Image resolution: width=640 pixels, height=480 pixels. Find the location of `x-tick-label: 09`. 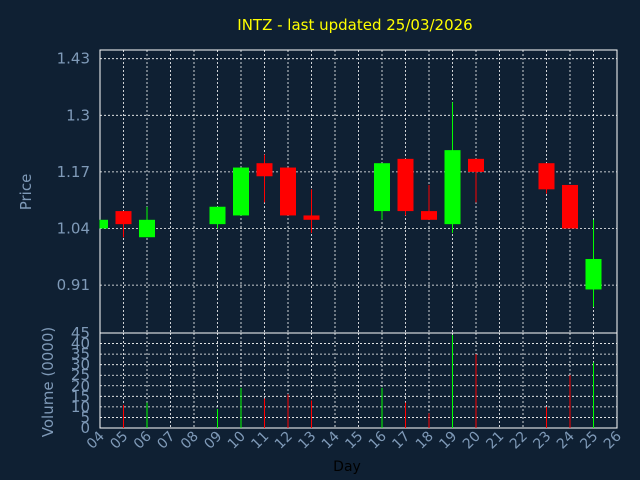

x-tick-label: 09 is located at coordinates (213, 441).